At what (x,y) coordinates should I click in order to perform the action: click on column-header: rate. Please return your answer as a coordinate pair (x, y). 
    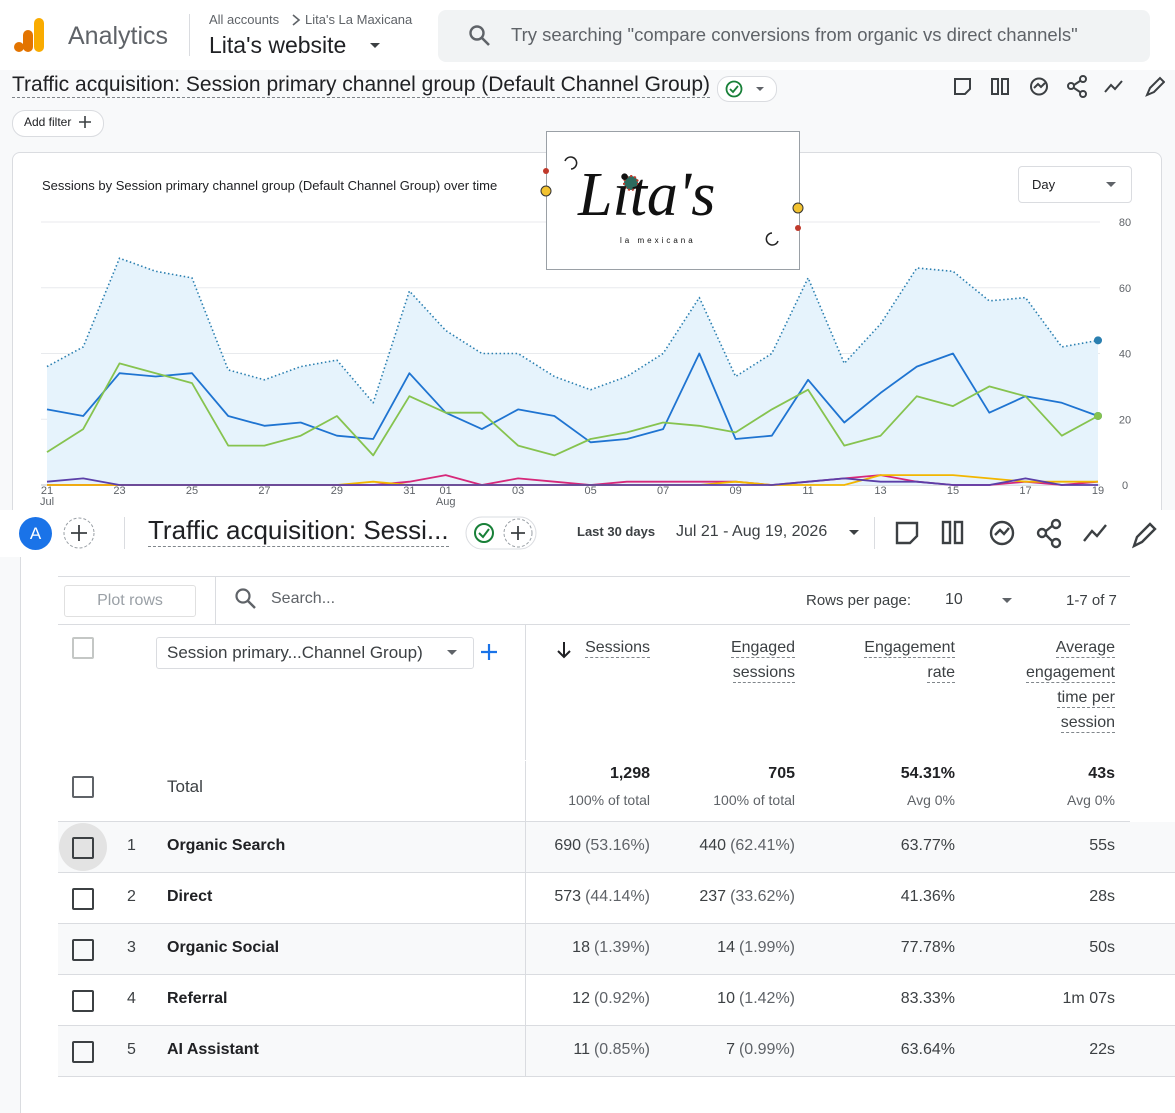
    Looking at the image, I should click on (941, 673).